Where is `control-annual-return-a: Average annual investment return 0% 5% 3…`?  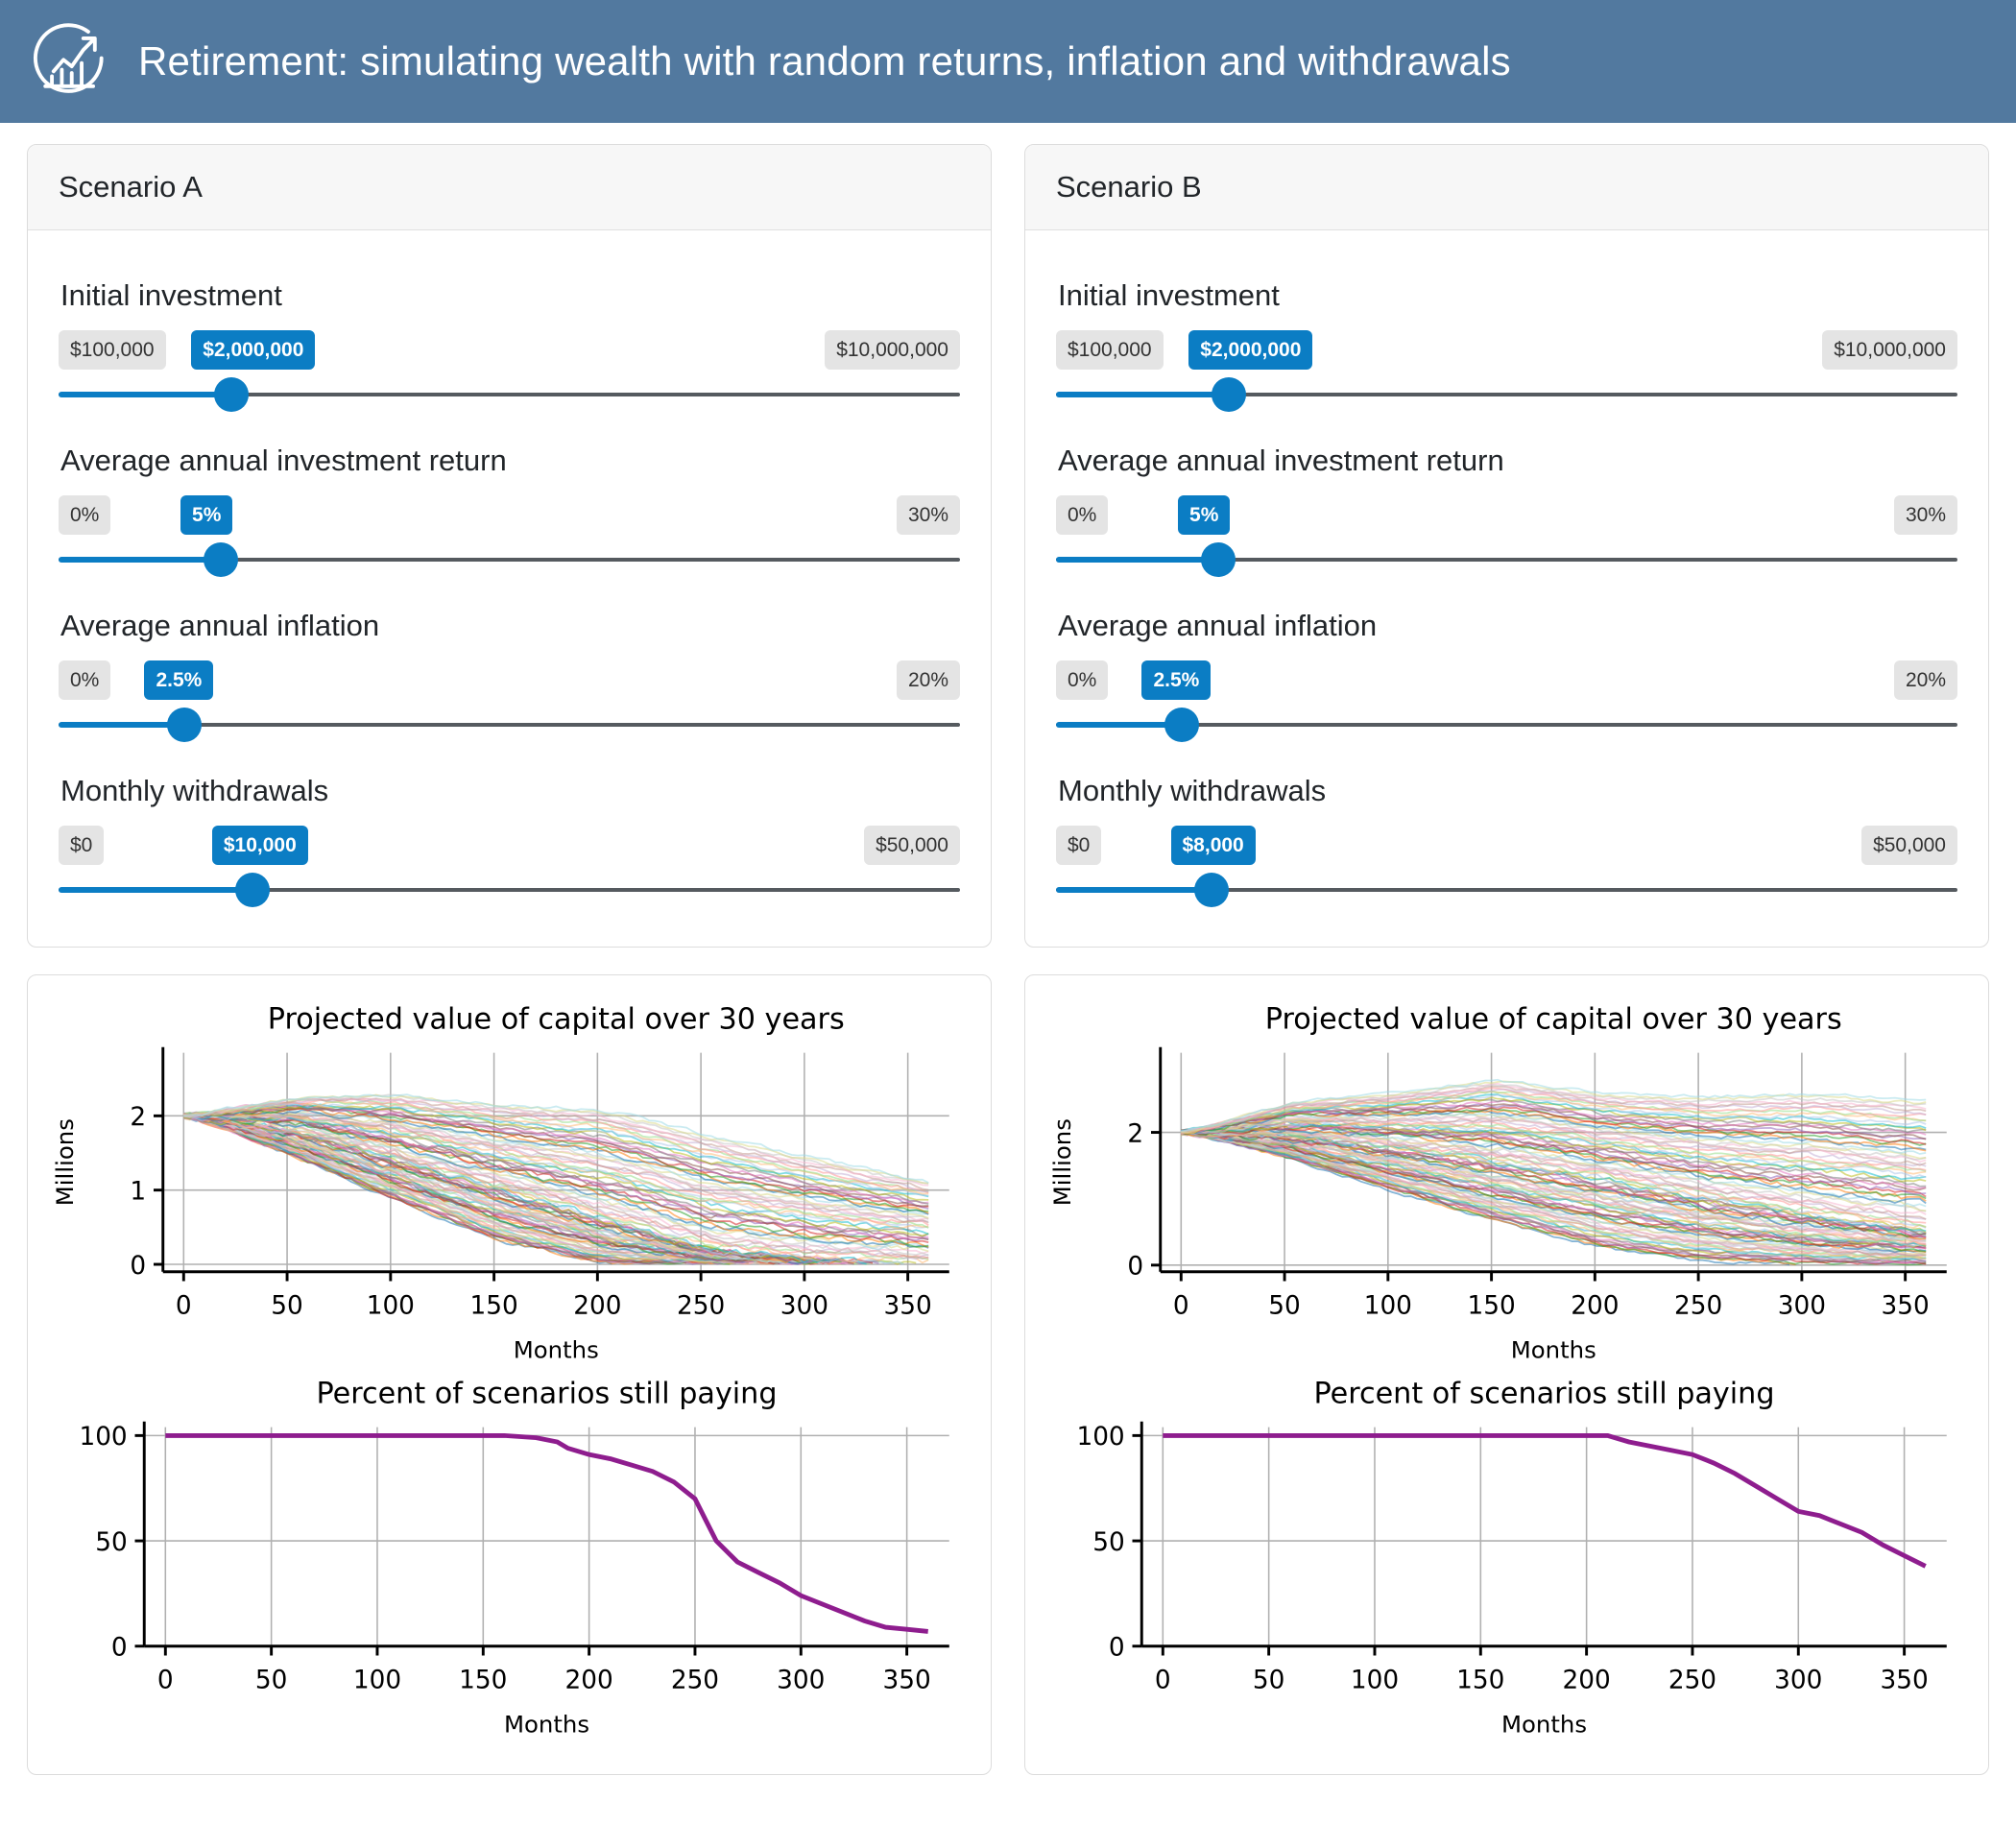 control-annual-return-a: Average annual investment return 0% 5% 3… is located at coordinates (510, 514).